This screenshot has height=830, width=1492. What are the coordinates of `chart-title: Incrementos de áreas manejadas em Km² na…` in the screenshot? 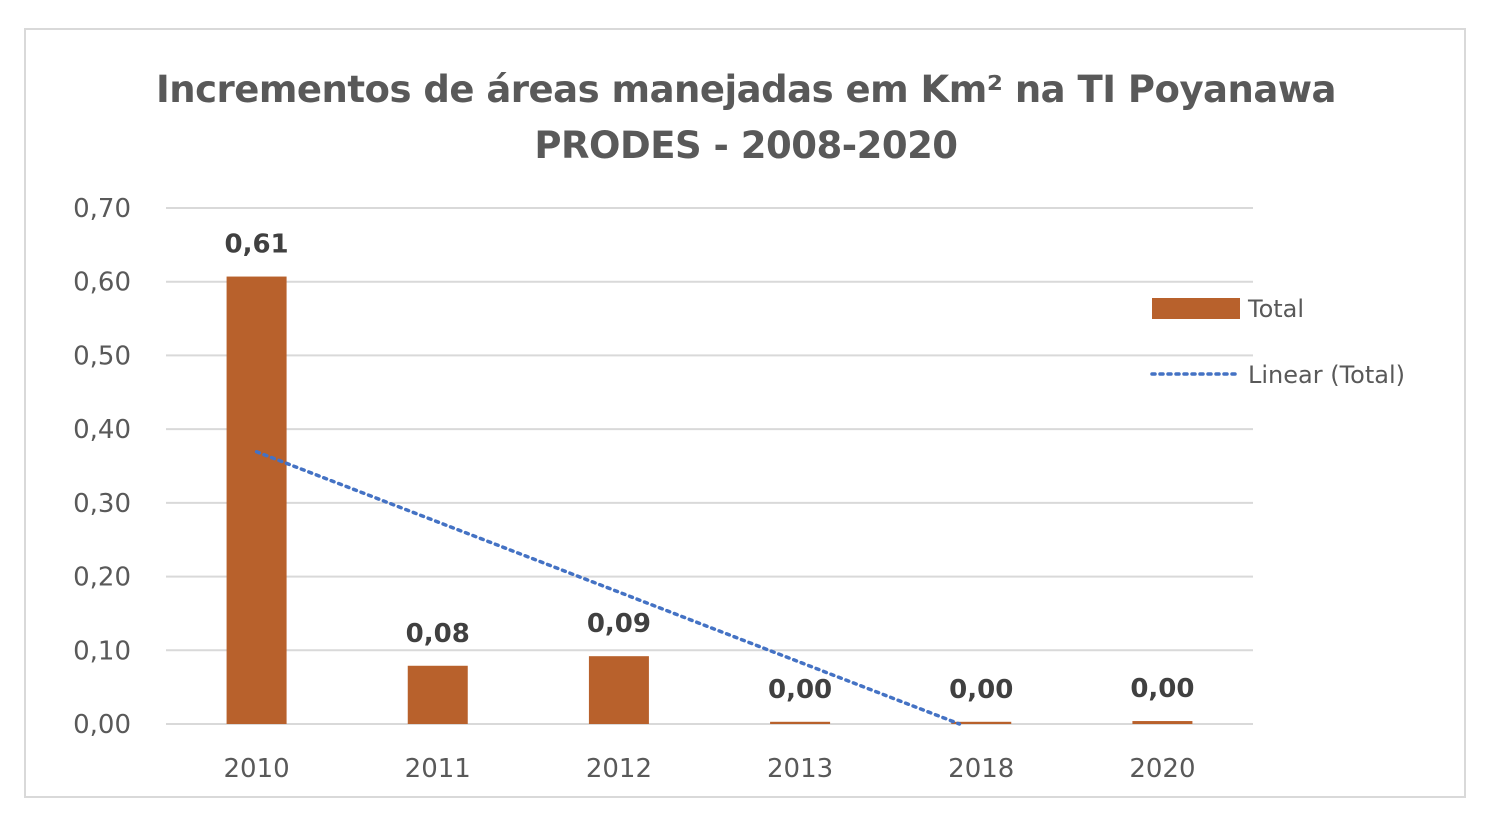 It's located at (746, 118).